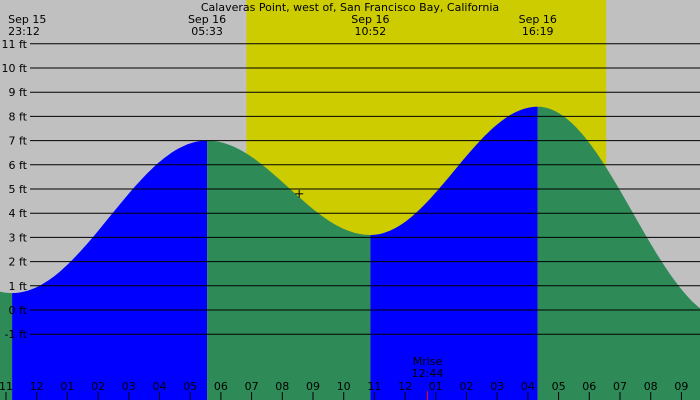 The width and height of the screenshot is (700, 400). I want to click on y-tick-label: 5 ft, so click(18, 189).